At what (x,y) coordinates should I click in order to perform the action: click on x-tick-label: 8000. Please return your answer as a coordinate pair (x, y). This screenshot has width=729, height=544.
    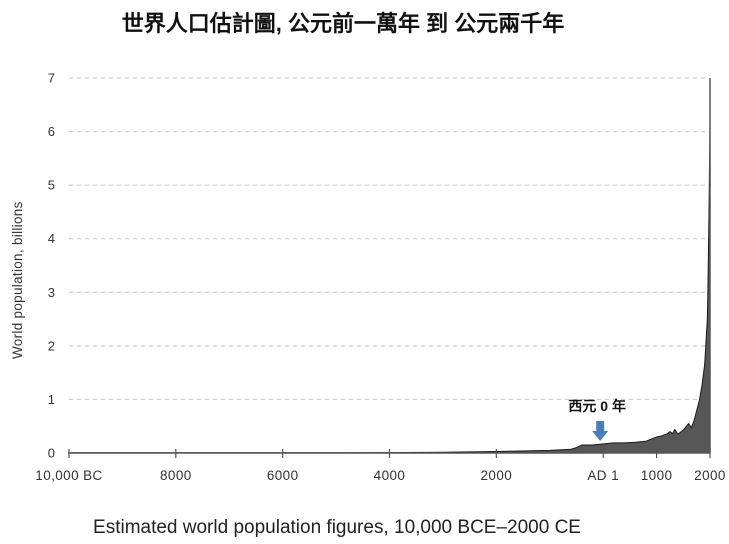
    Looking at the image, I should click on (176, 475).